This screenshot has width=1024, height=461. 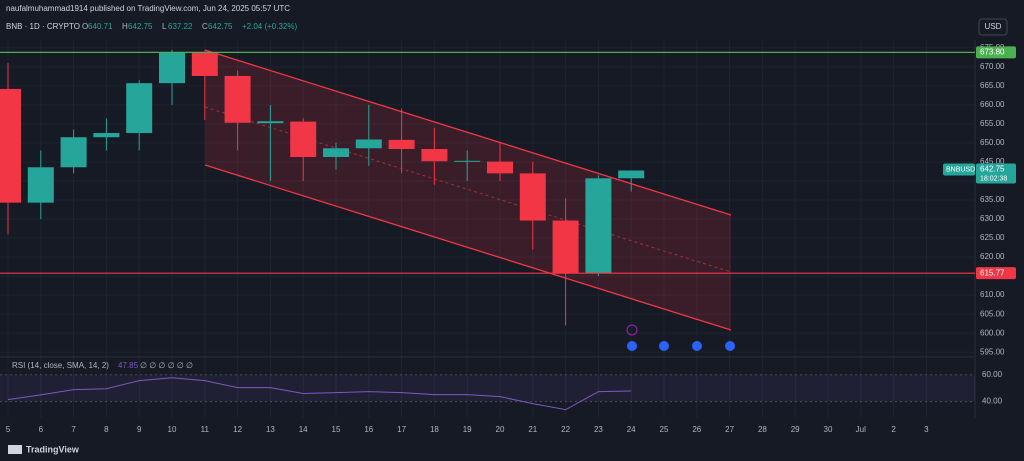 I want to click on x-tick-label: 9, so click(x=139, y=429).